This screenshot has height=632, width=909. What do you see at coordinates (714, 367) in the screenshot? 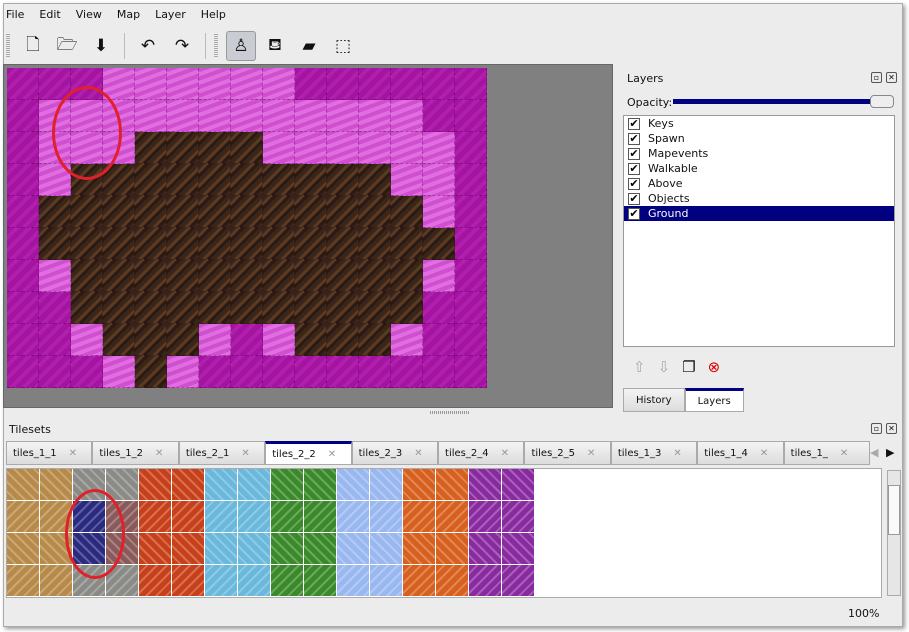
I see `remove-layer-icon: ⊗` at bounding box center [714, 367].